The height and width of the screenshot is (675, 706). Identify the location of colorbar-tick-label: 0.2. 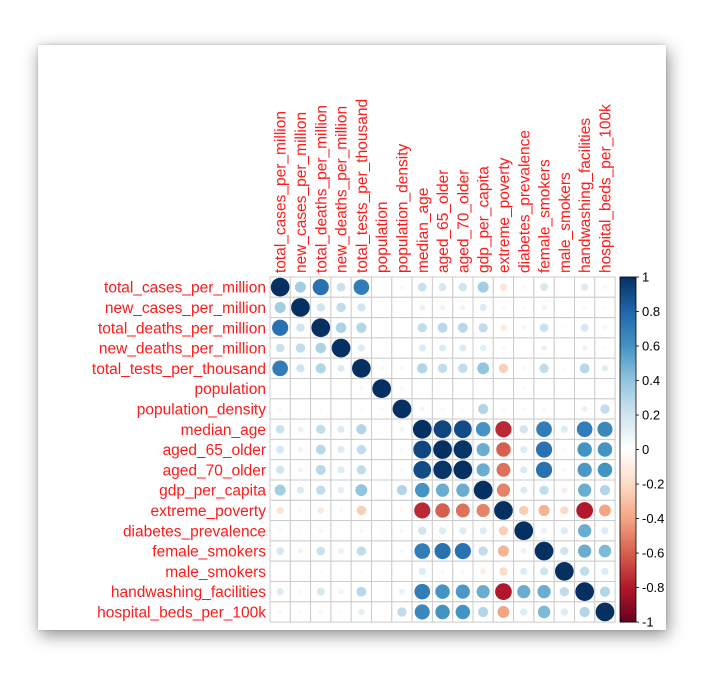
(651, 415).